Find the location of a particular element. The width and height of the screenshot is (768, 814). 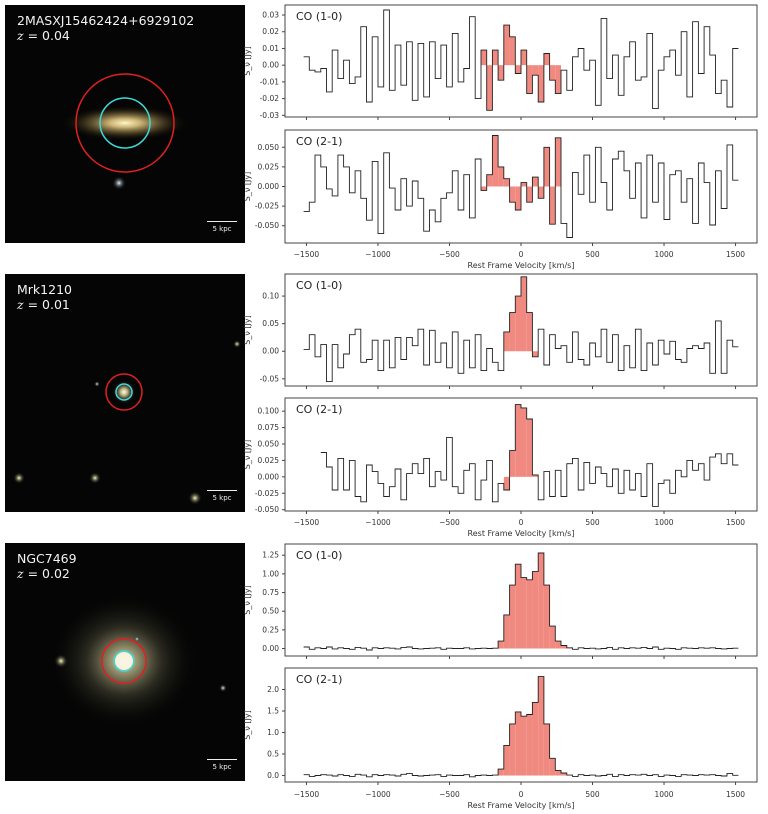

y-tick-label: 1.5 is located at coordinates (273, 711).